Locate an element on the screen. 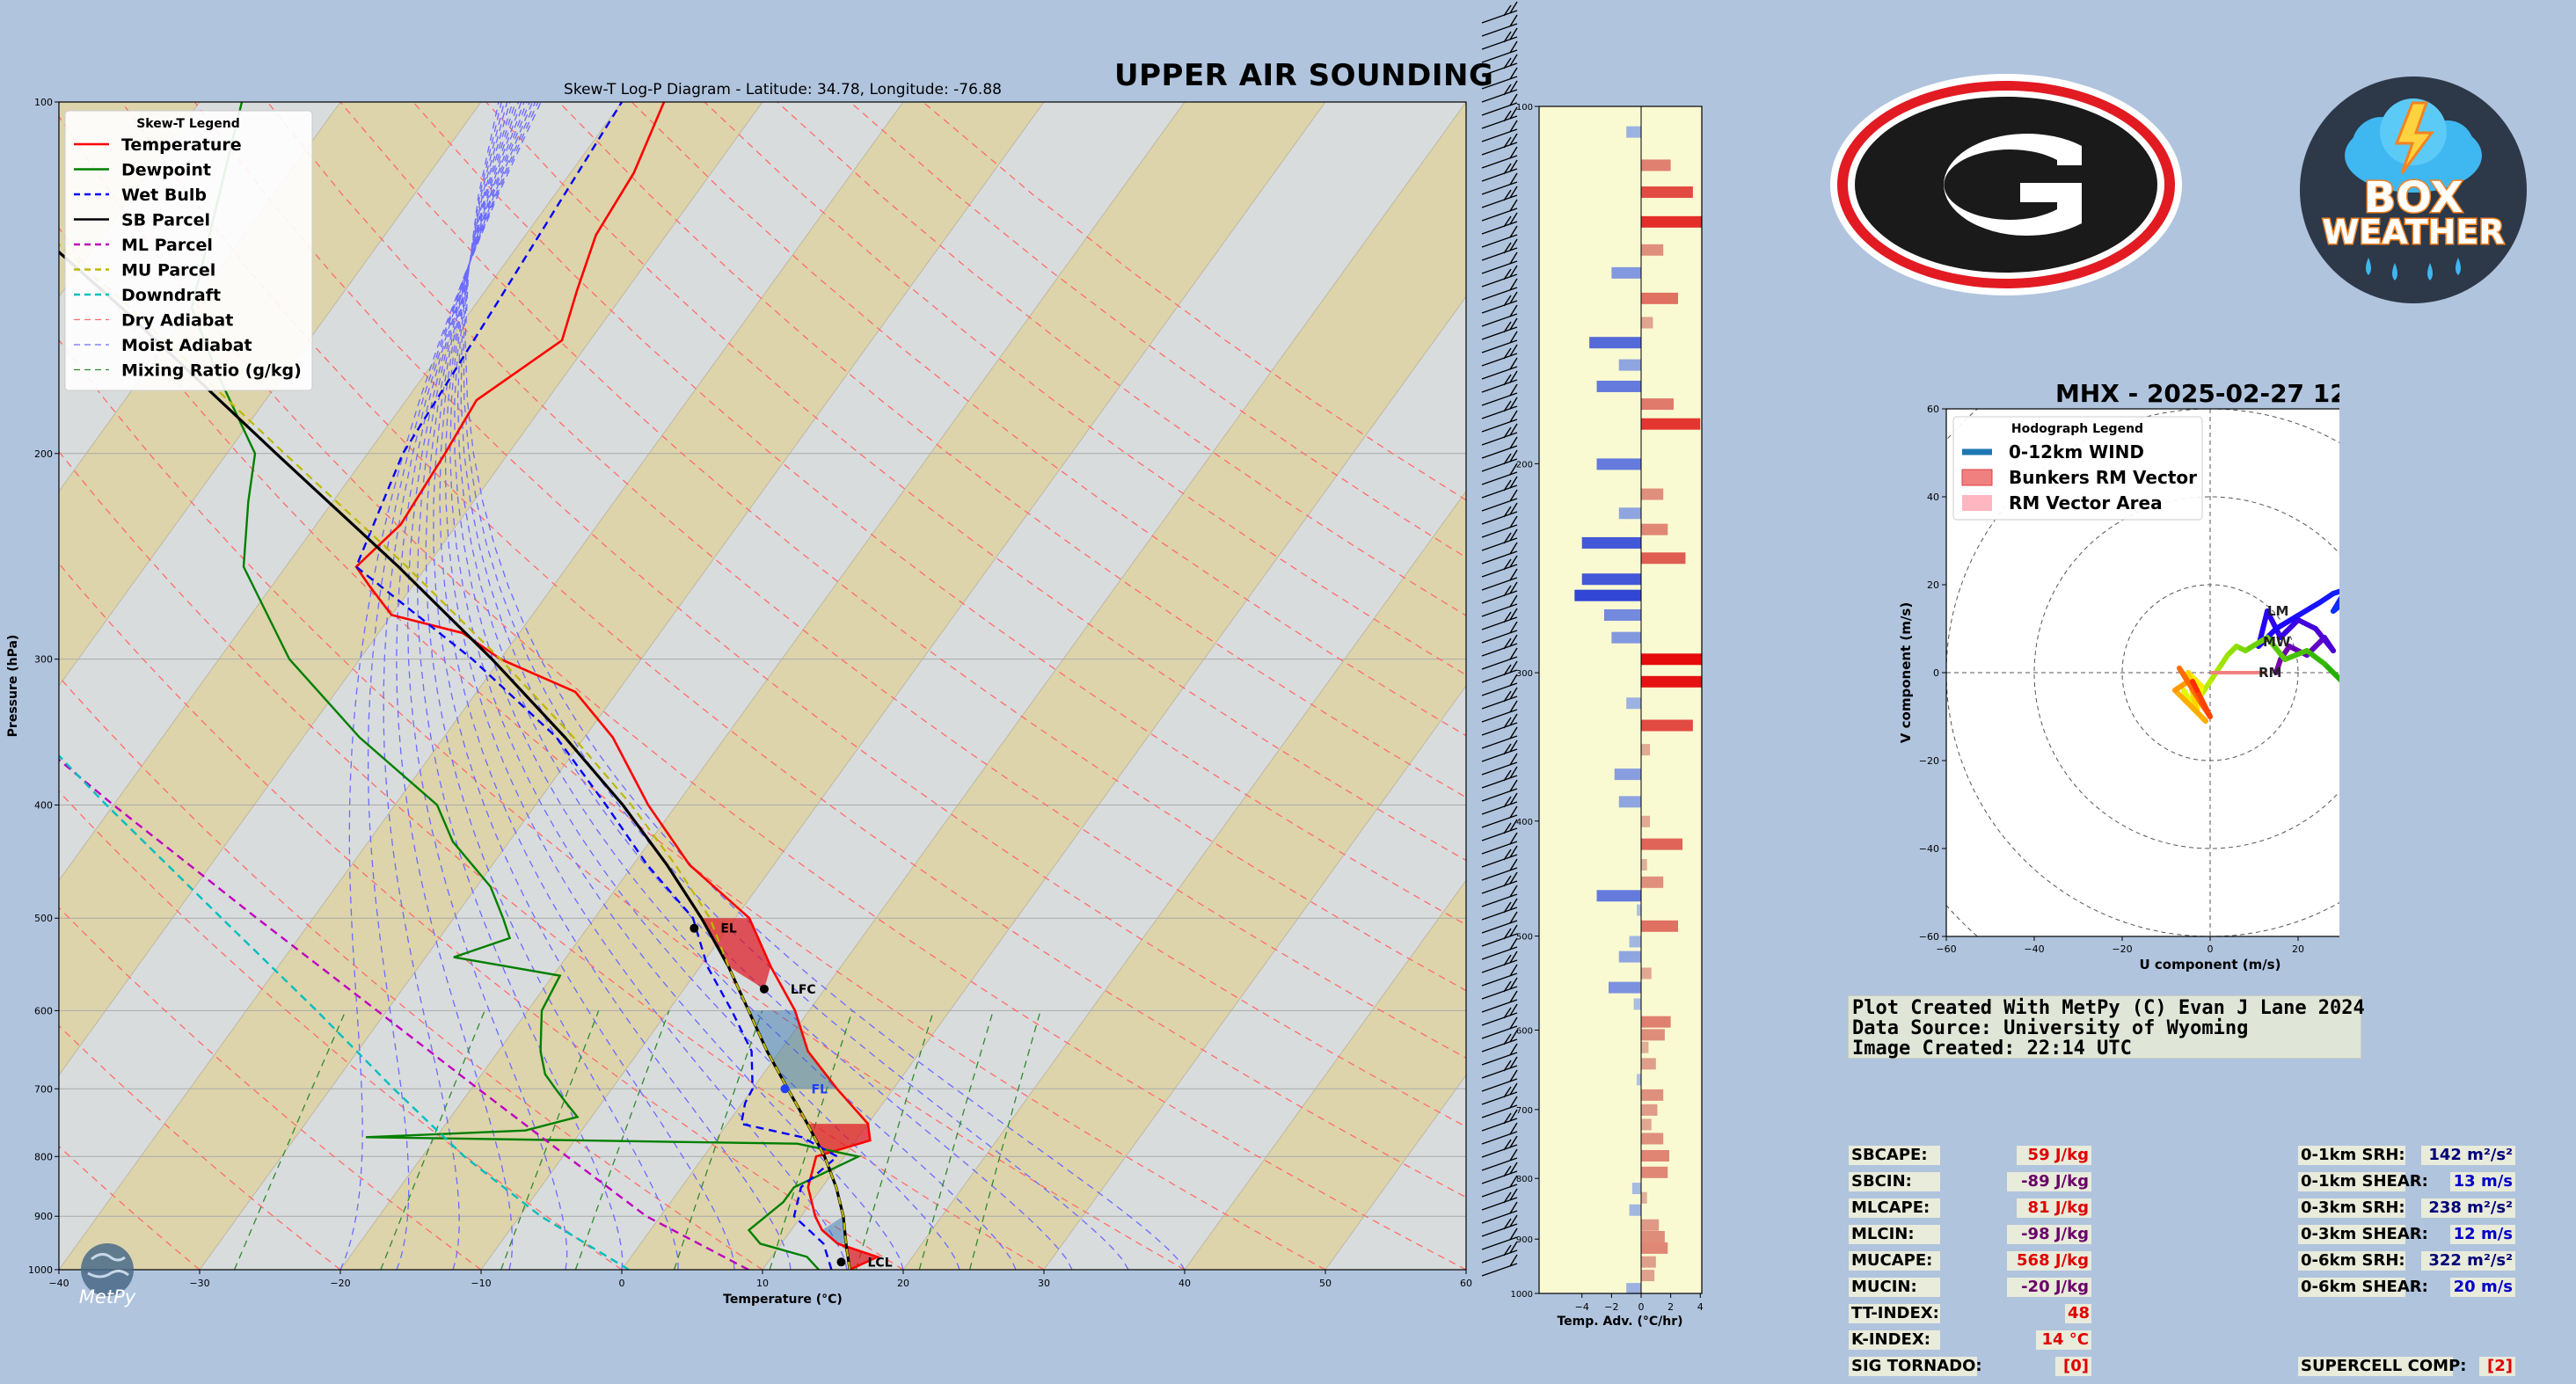 Image resolution: width=2576 pixels, height=1384 pixels. param-label-mucin: MUCIN: is located at coordinates (1894, 1287).